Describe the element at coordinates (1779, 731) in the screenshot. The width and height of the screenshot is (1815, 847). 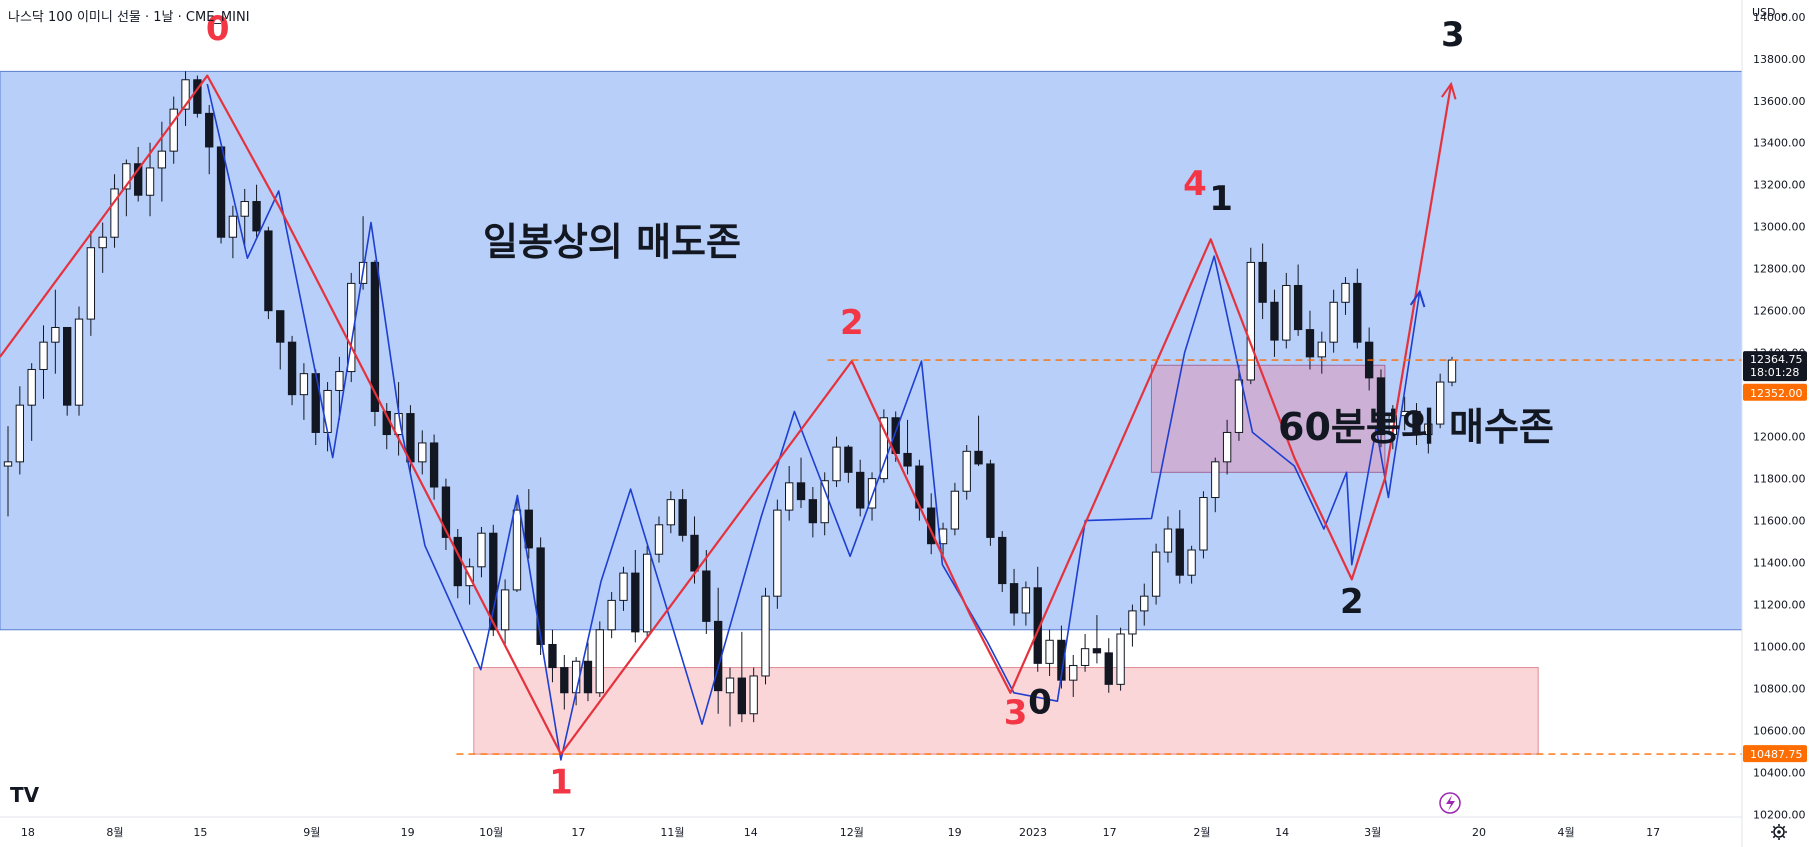
I see `price-tick-label: 10600.00` at that location.